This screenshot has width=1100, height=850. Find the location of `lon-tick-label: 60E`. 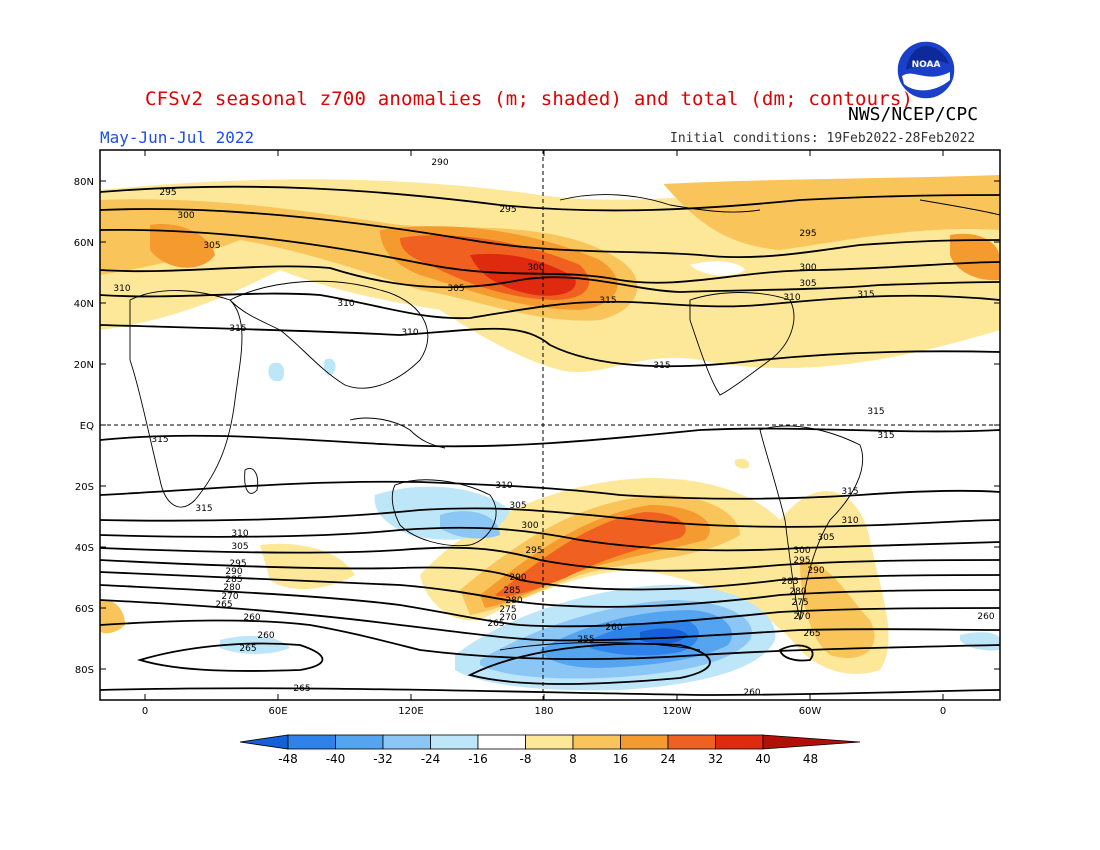

lon-tick-label: 60E is located at coordinates (277, 711).